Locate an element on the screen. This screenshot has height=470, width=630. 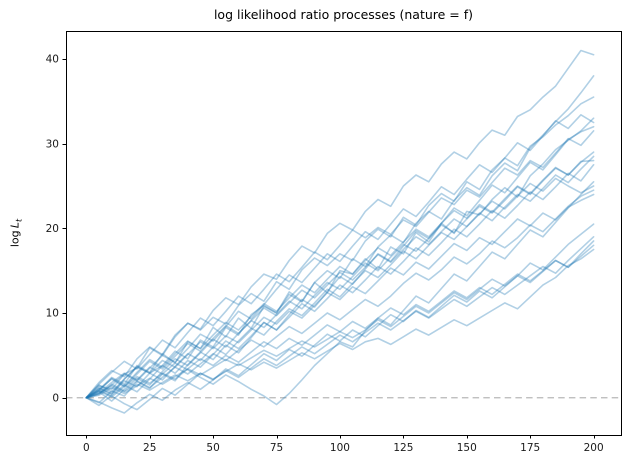
y-tick-label: 30 is located at coordinates (52, 144).